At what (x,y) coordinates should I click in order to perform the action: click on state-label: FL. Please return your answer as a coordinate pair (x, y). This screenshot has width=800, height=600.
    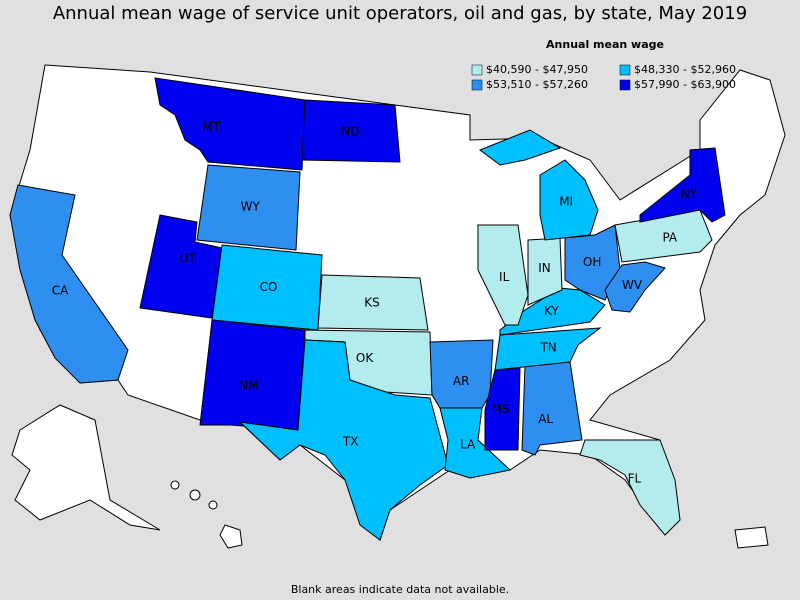
    Looking at the image, I should click on (635, 478).